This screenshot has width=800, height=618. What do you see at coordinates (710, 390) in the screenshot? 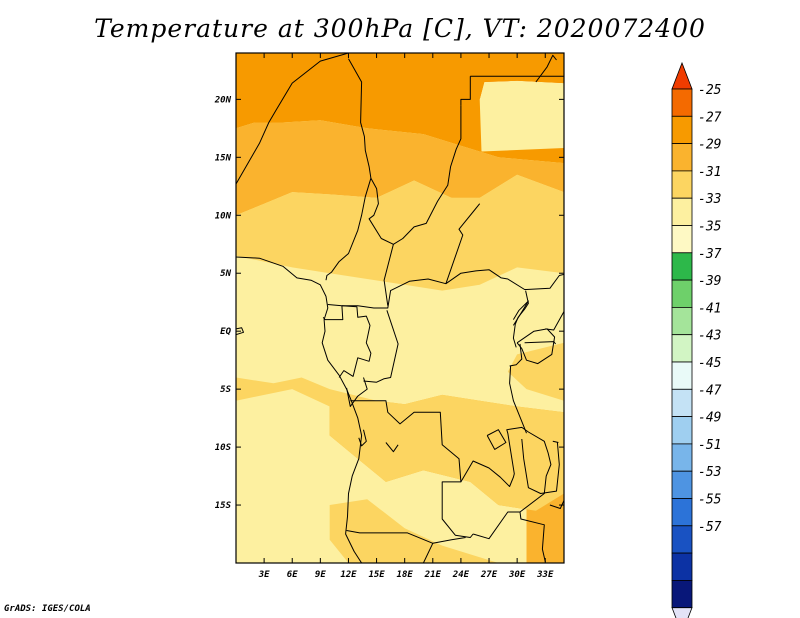
I see `colorbar-label: -47` at bounding box center [710, 390].